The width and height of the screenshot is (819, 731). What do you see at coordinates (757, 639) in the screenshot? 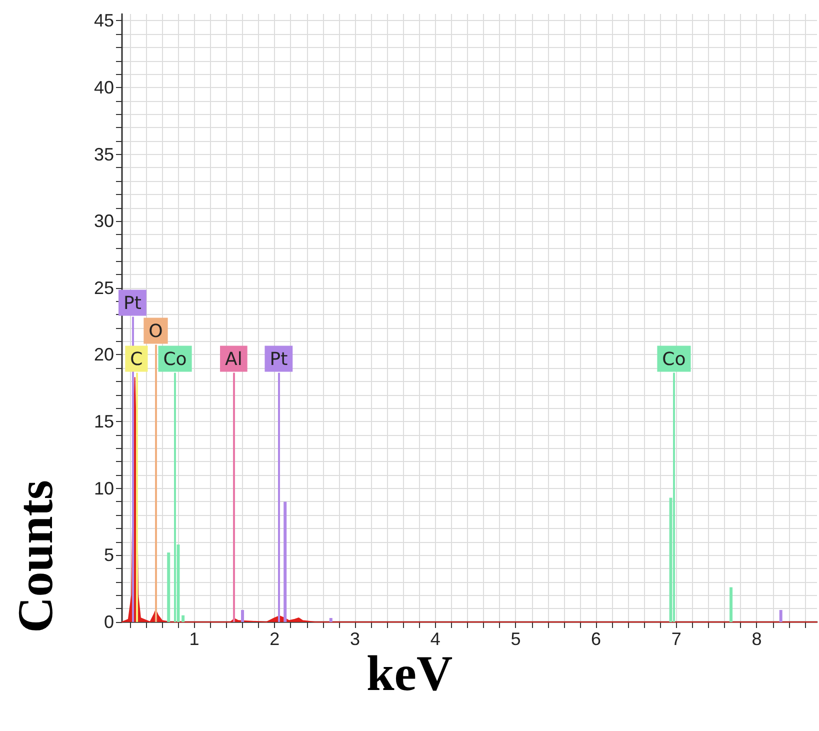
I see `x-tick-label: 8` at bounding box center [757, 639].